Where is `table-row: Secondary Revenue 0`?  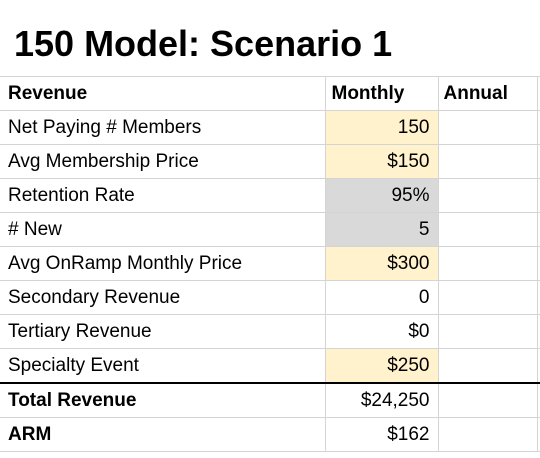
table-row: Secondary Revenue 0 is located at coordinates (270, 297).